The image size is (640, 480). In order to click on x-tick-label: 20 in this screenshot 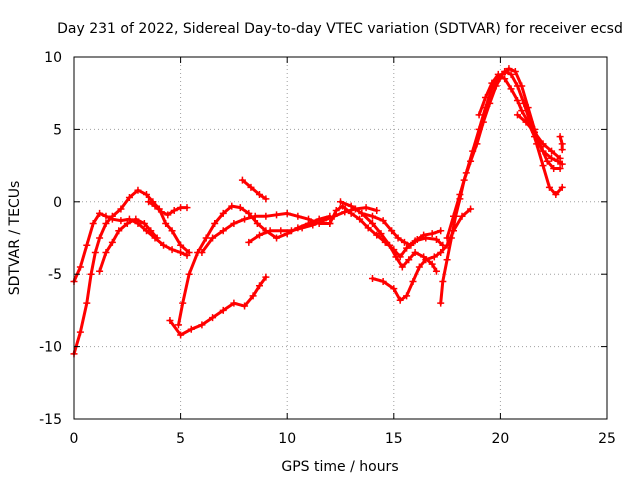, I will do `click(500, 439)`.